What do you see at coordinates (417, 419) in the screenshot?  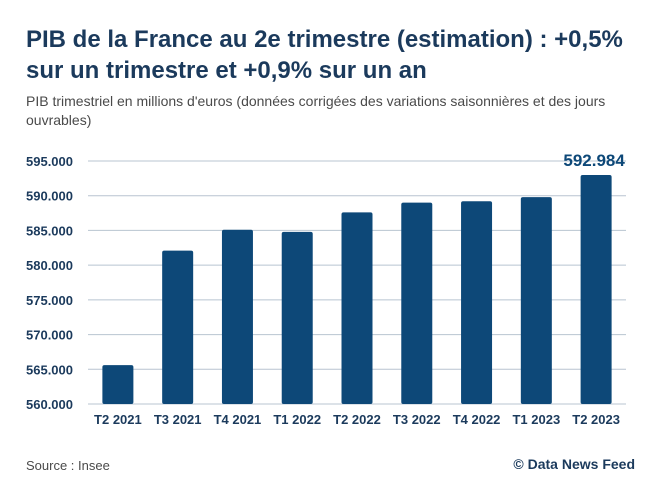 I see `x-tick-label: T3 2022` at bounding box center [417, 419].